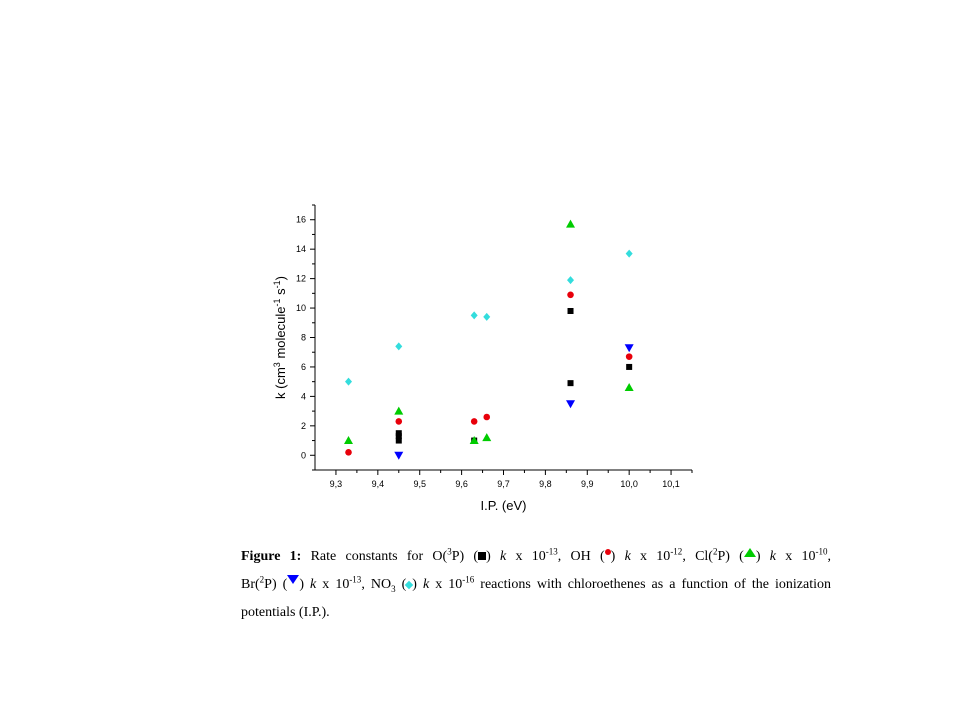 This screenshot has width=959, height=719. What do you see at coordinates (271, 556) in the screenshot?
I see `caption-label: Figure 1:` at bounding box center [271, 556].